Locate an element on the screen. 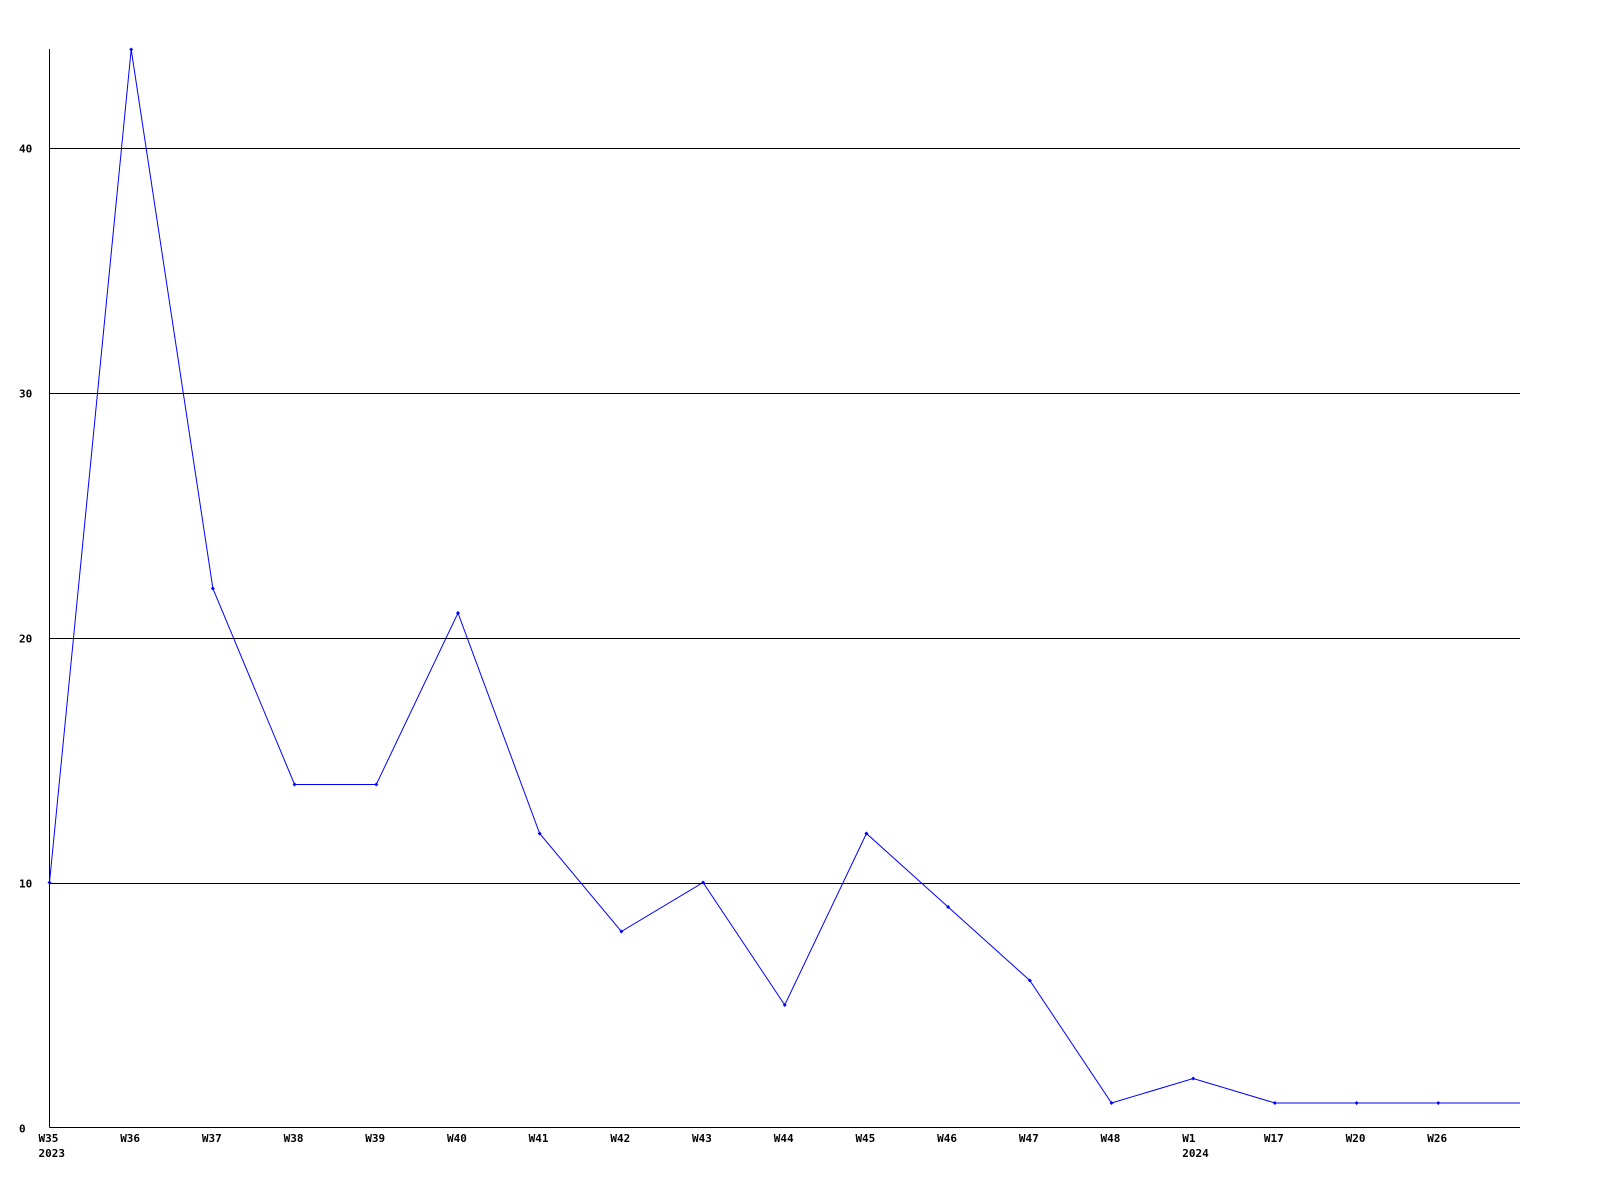 The width and height of the screenshot is (1600, 1200). x-tick-label: W45 is located at coordinates (865, 1138).